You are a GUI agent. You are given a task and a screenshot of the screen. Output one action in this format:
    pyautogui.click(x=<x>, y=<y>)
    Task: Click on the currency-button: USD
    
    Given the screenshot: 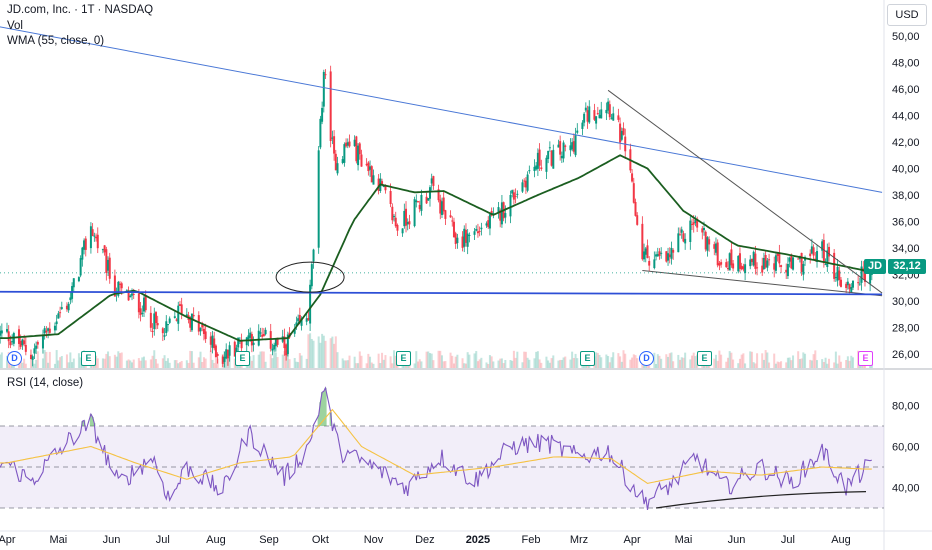 What is the action you would take?
    pyautogui.click(x=907, y=15)
    